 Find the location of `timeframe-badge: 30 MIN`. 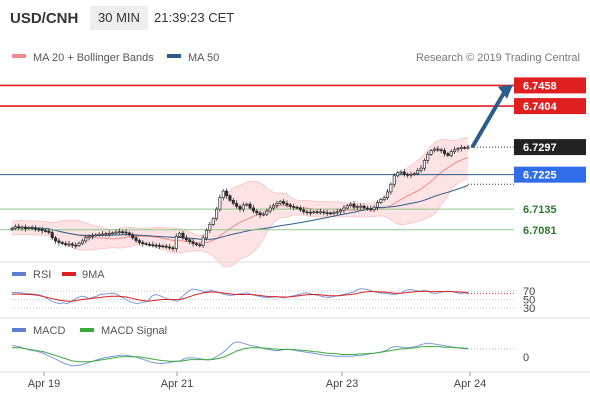

timeframe-badge: 30 MIN is located at coordinates (119, 18).